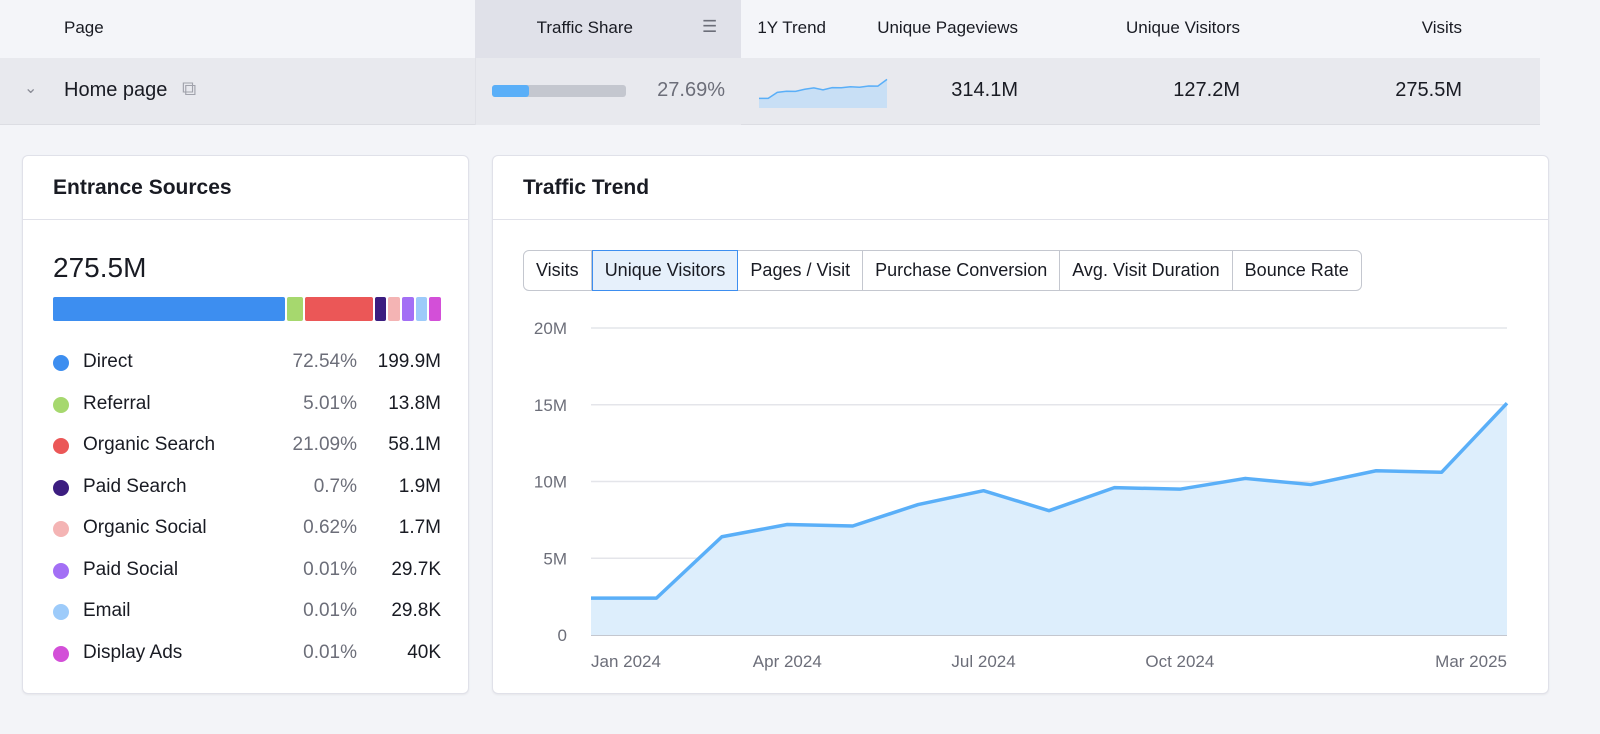 Image resolution: width=1600 pixels, height=734 pixels. What do you see at coordinates (626, 661) in the screenshot?
I see `x-tick-label: Jan 2024` at bounding box center [626, 661].